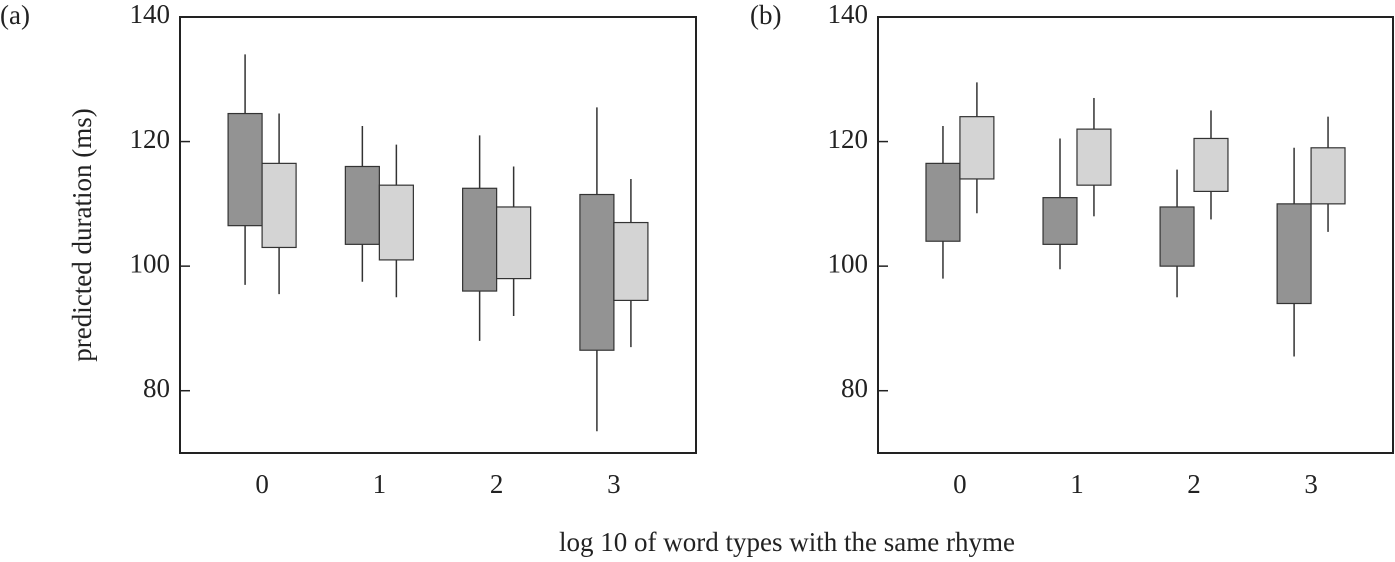  I want to click on x-axis-label: log 10 of word types with the same rhyme, so click(787, 542).